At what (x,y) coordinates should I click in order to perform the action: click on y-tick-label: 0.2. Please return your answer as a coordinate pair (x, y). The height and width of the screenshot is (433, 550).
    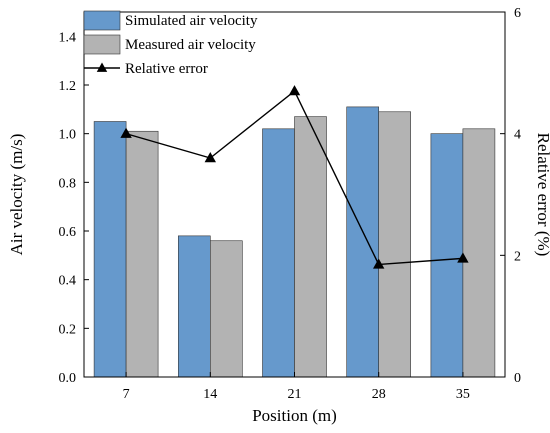
    Looking at the image, I should click on (68, 329).